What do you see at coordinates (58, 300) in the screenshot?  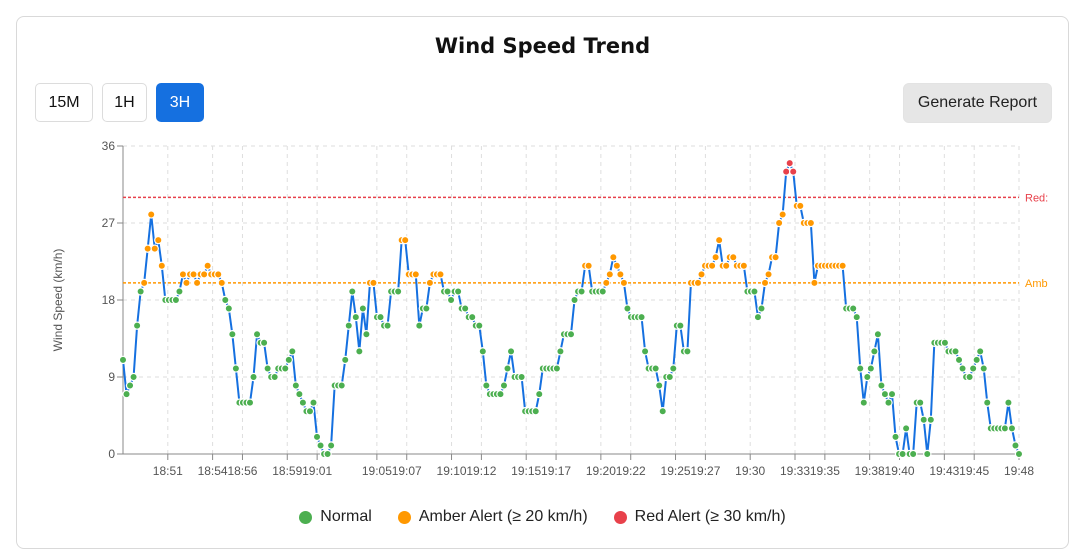 I see `y-axis-label: Wind Speed (km/h)` at bounding box center [58, 300].